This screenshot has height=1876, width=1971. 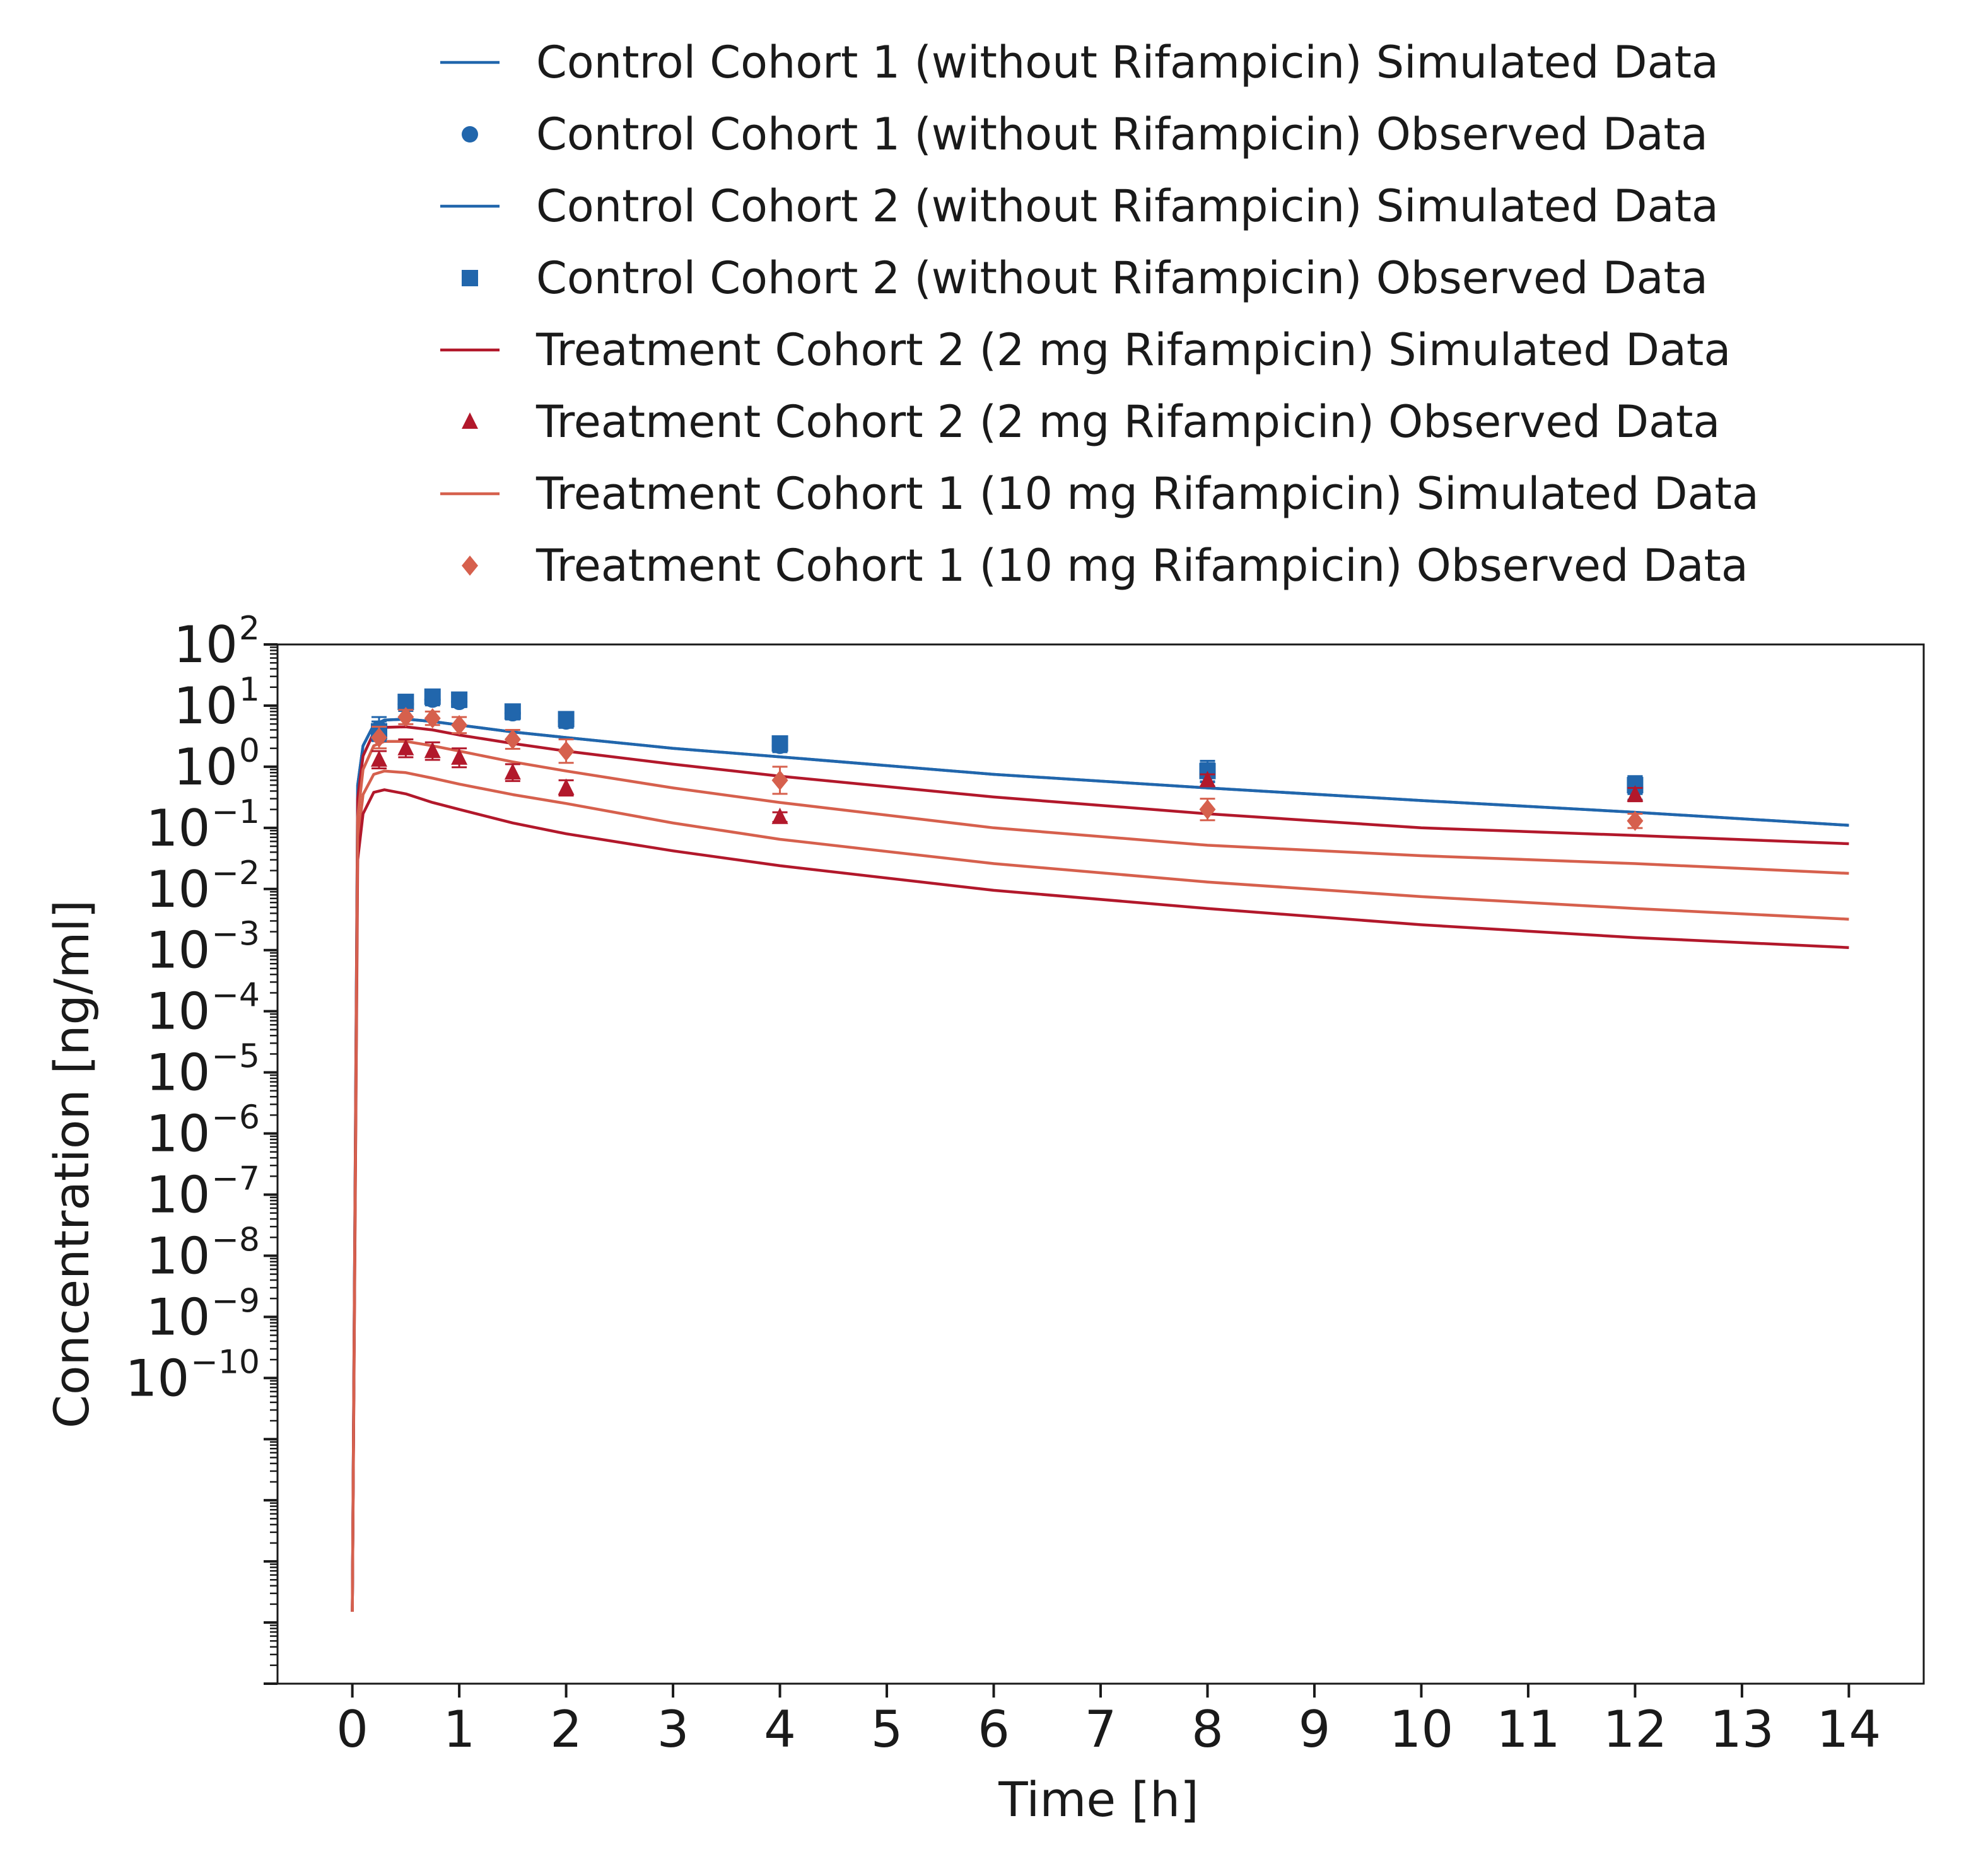 What do you see at coordinates (1101, 1730) in the screenshot?
I see `x-tick-label: 7` at bounding box center [1101, 1730].